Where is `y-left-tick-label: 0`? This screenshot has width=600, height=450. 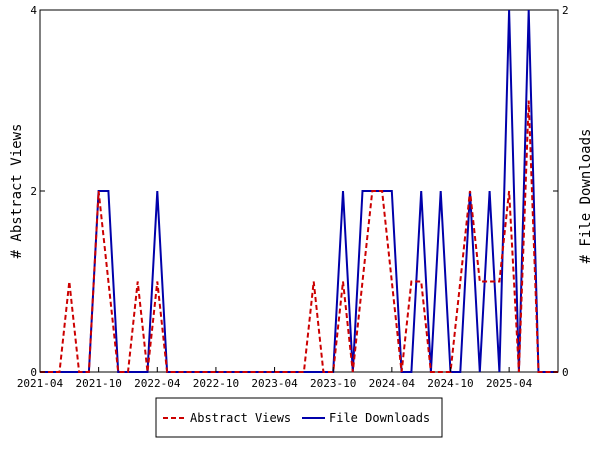 y-left-tick-label: 0 is located at coordinates (33, 372).